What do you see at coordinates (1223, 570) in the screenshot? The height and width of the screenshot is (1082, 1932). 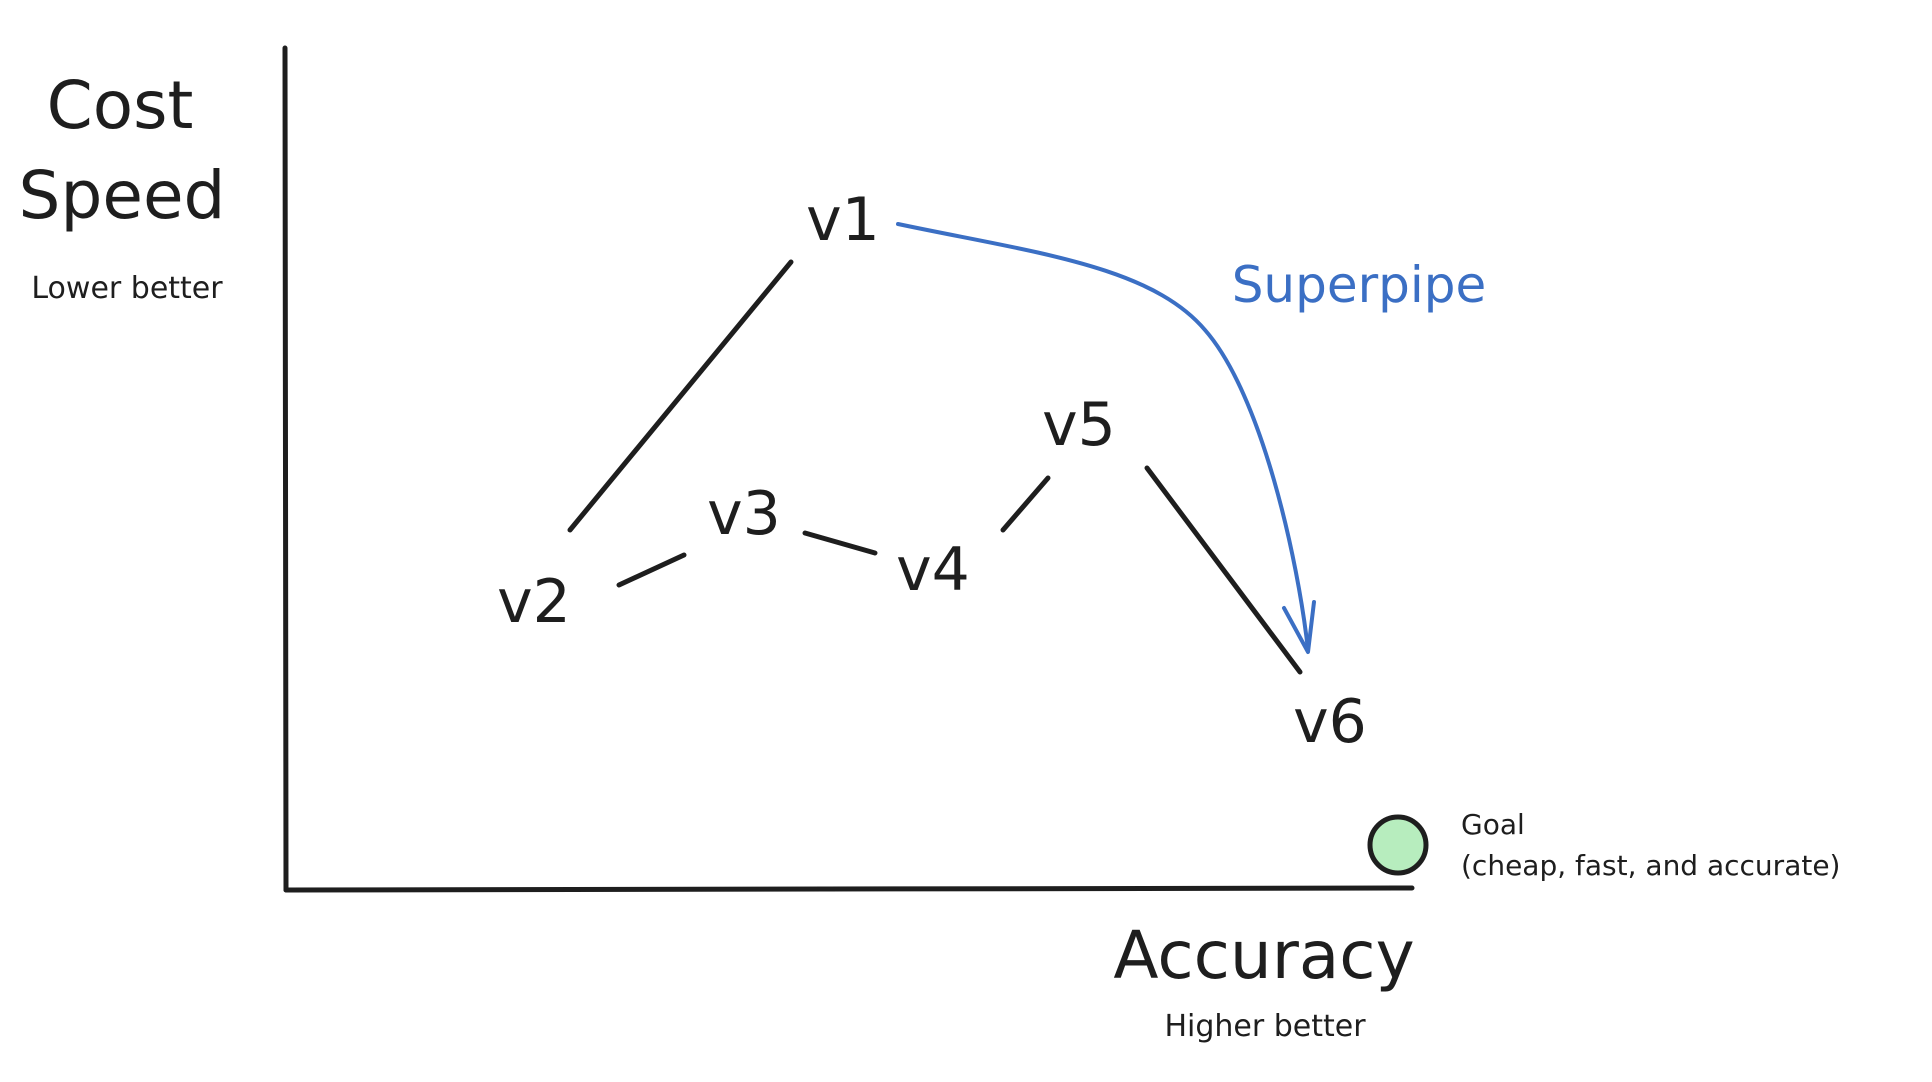 I see `connector-v5-v6` at bounding box center [1223, 570].